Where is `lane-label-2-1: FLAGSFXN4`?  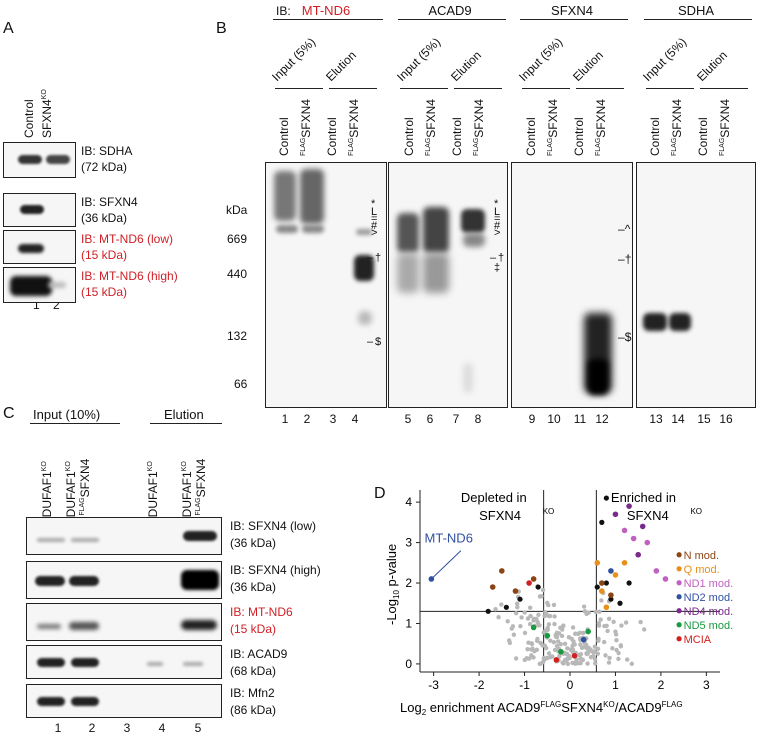 lane-label-2-1: FLAGSFXN4 is located at coordinates (553, 127).